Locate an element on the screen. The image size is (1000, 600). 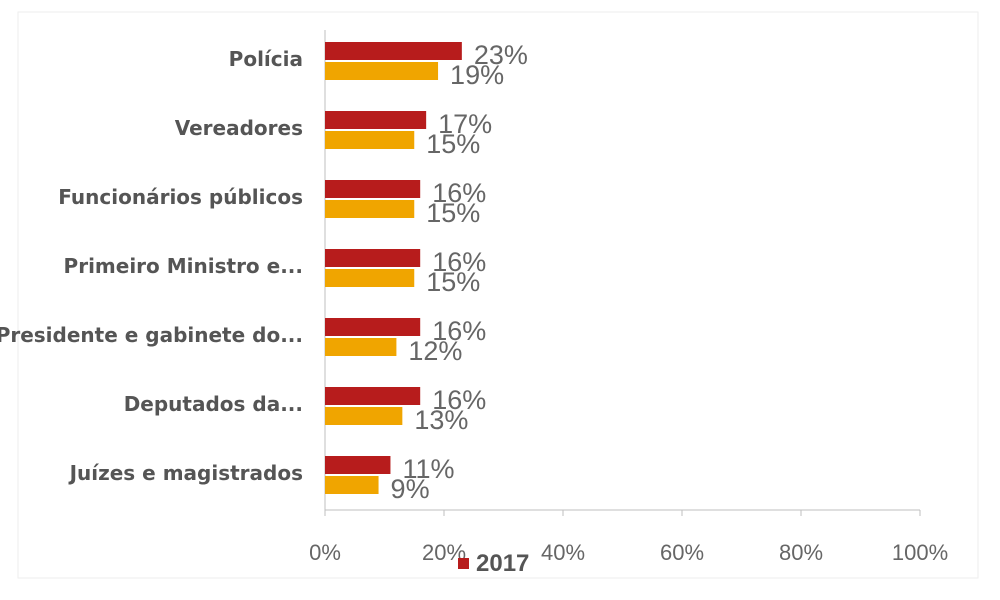
data-label: 13% is located at coordinates (441, 420).